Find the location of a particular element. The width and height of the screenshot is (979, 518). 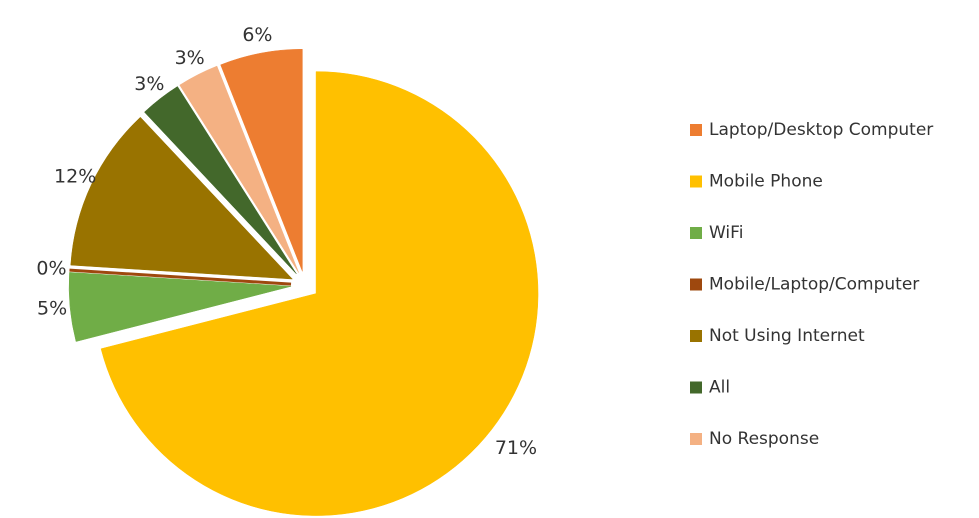

legend-label: No Response is located at coordinates (764, 439).